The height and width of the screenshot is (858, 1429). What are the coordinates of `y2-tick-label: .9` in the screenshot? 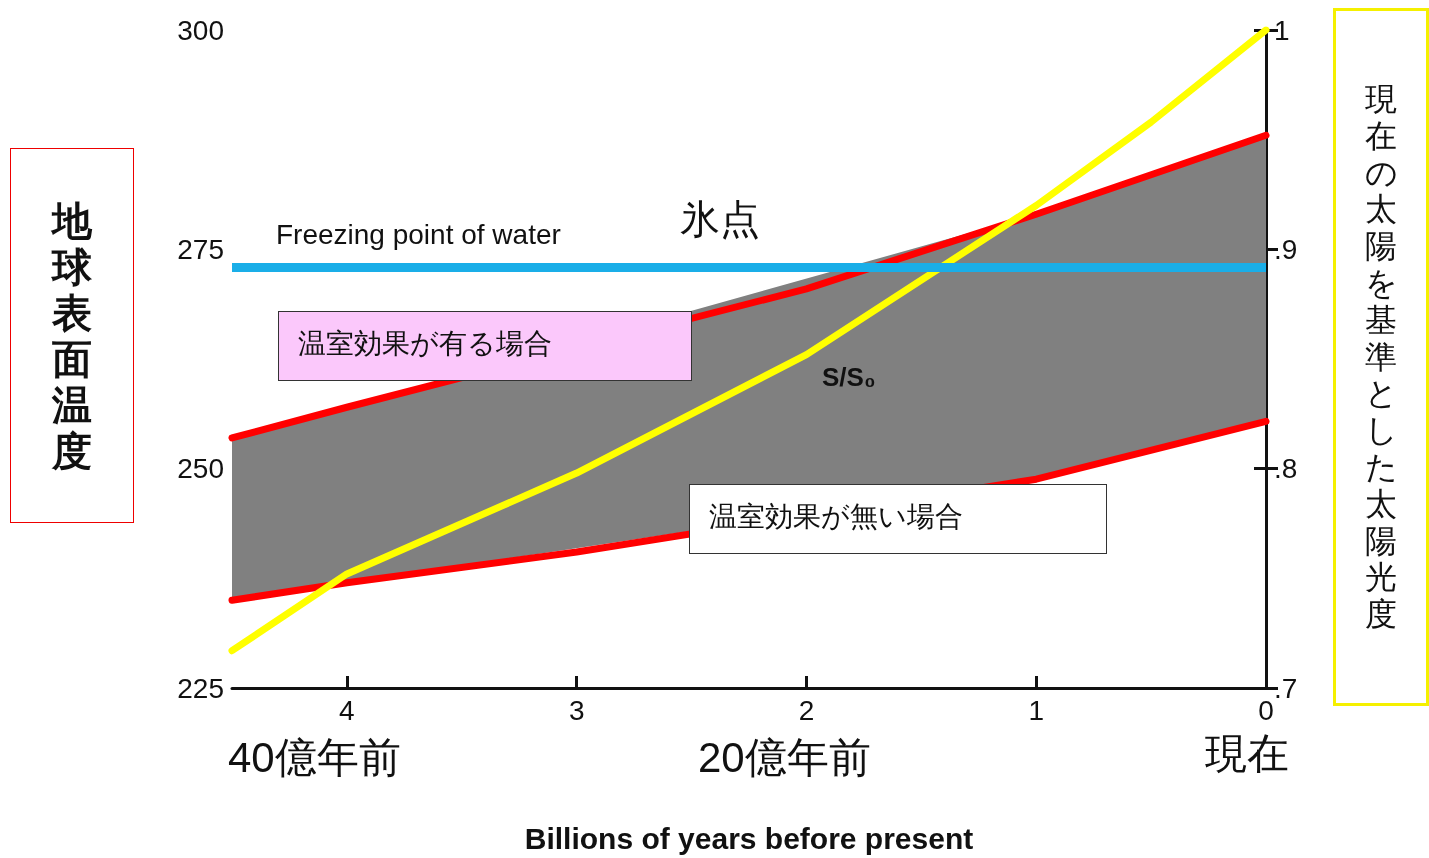 It's located at (1286, 249).